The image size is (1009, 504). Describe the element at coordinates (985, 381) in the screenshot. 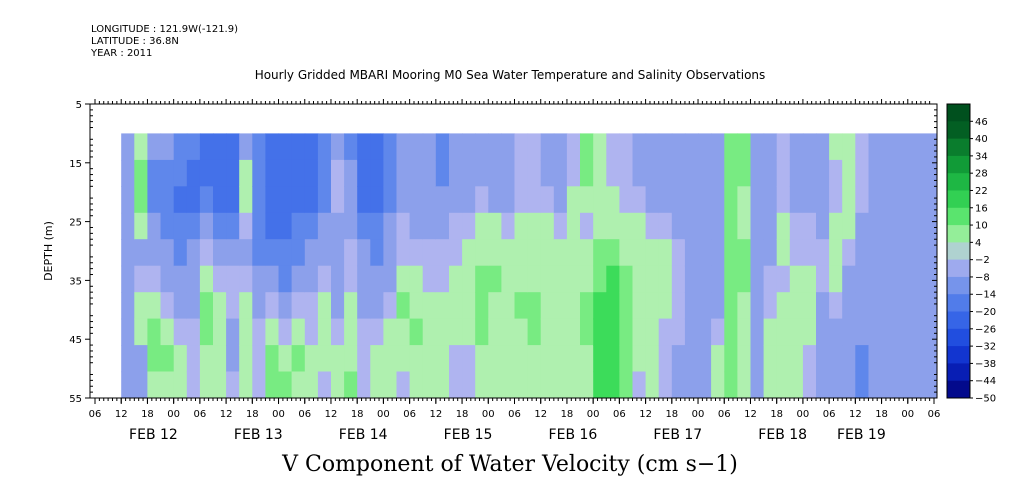

I see `colorbar-label: −44` at that location.